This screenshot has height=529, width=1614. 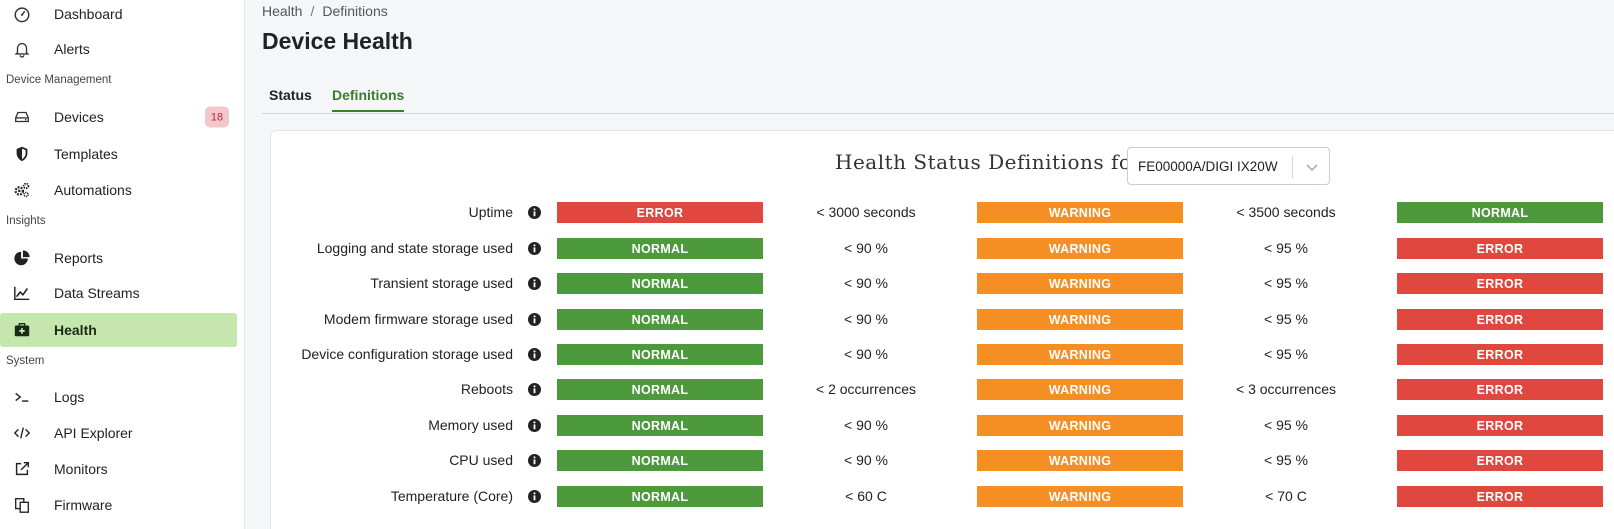 I want to click on breadcrumb-current: Definitions, so click(x=355, y=11).